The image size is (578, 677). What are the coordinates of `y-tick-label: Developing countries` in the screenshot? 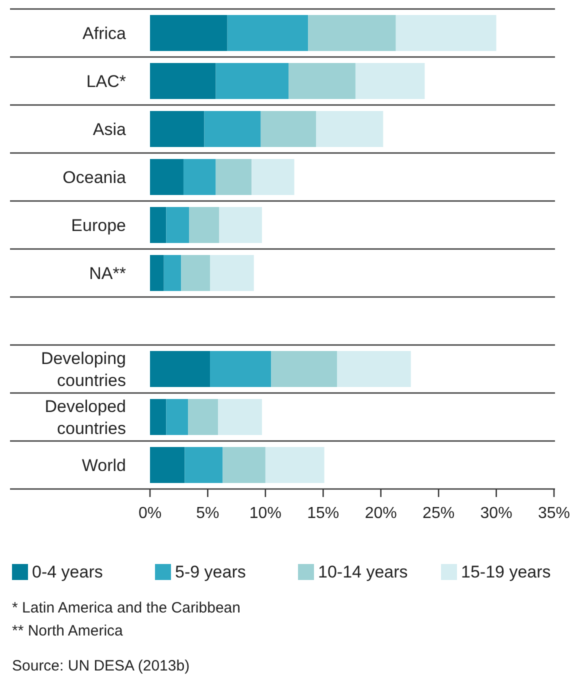 It's located at (83, 369).